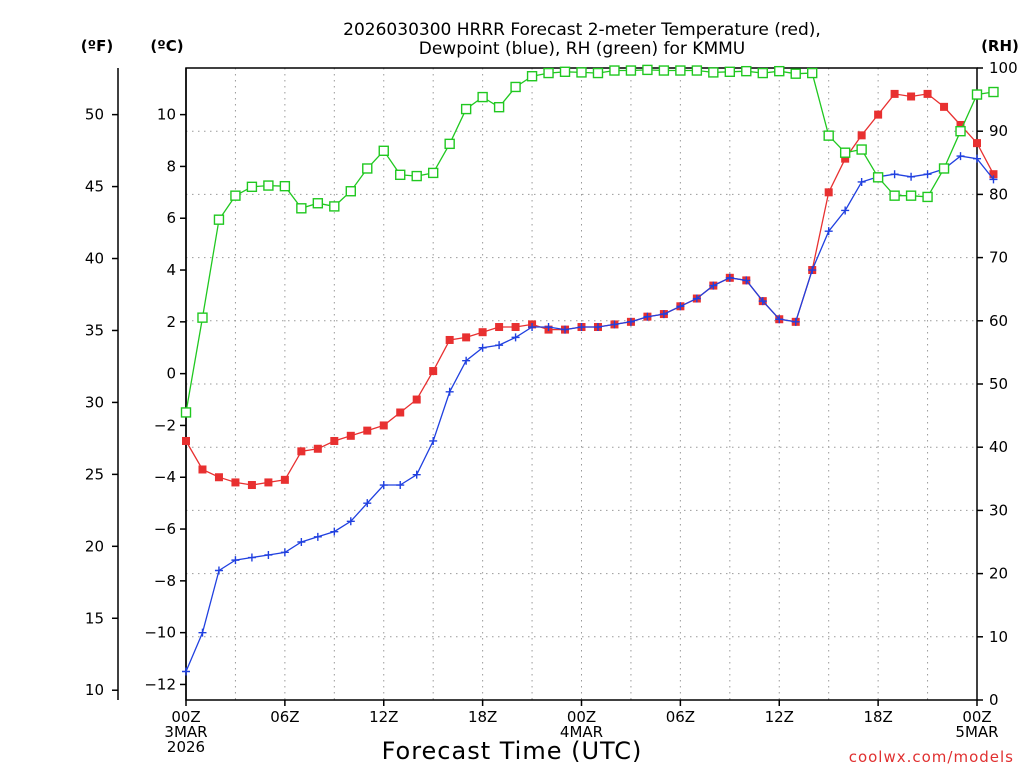 This screenshot has height=768, width=1024. I want to click on x-axis-label: Forecast Time (UTC), so click(512, 751).